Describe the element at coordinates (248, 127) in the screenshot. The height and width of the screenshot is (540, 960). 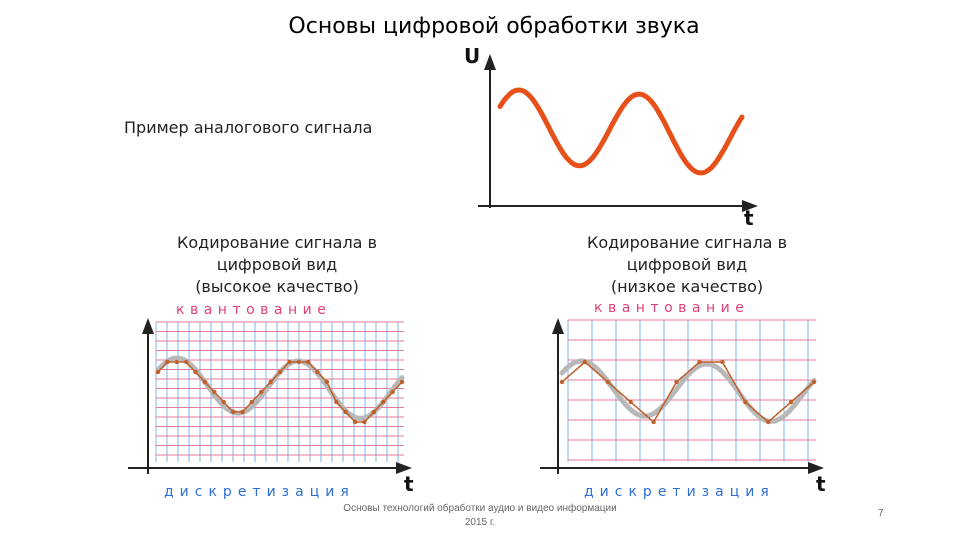
I see `analog-signal-caption: Пример аналогового сигнала` at that location.